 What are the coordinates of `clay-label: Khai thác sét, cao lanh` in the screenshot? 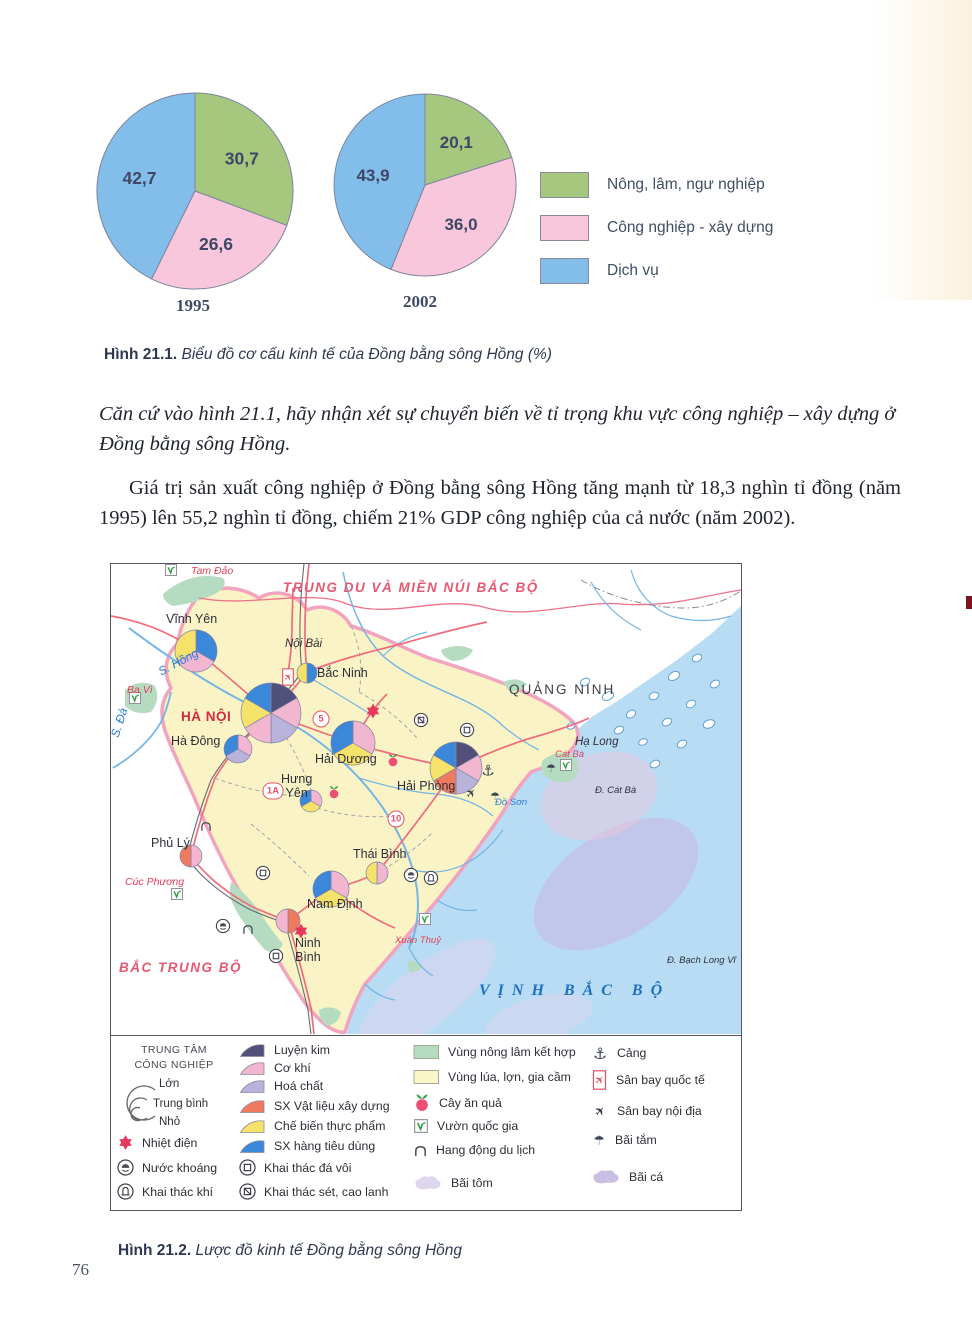 It's located at (326, 1191).